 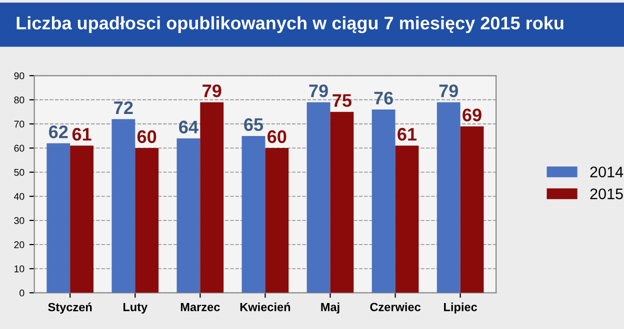 I want to click on x-tick-label: Kwiecień, so click(x=265, y=307).